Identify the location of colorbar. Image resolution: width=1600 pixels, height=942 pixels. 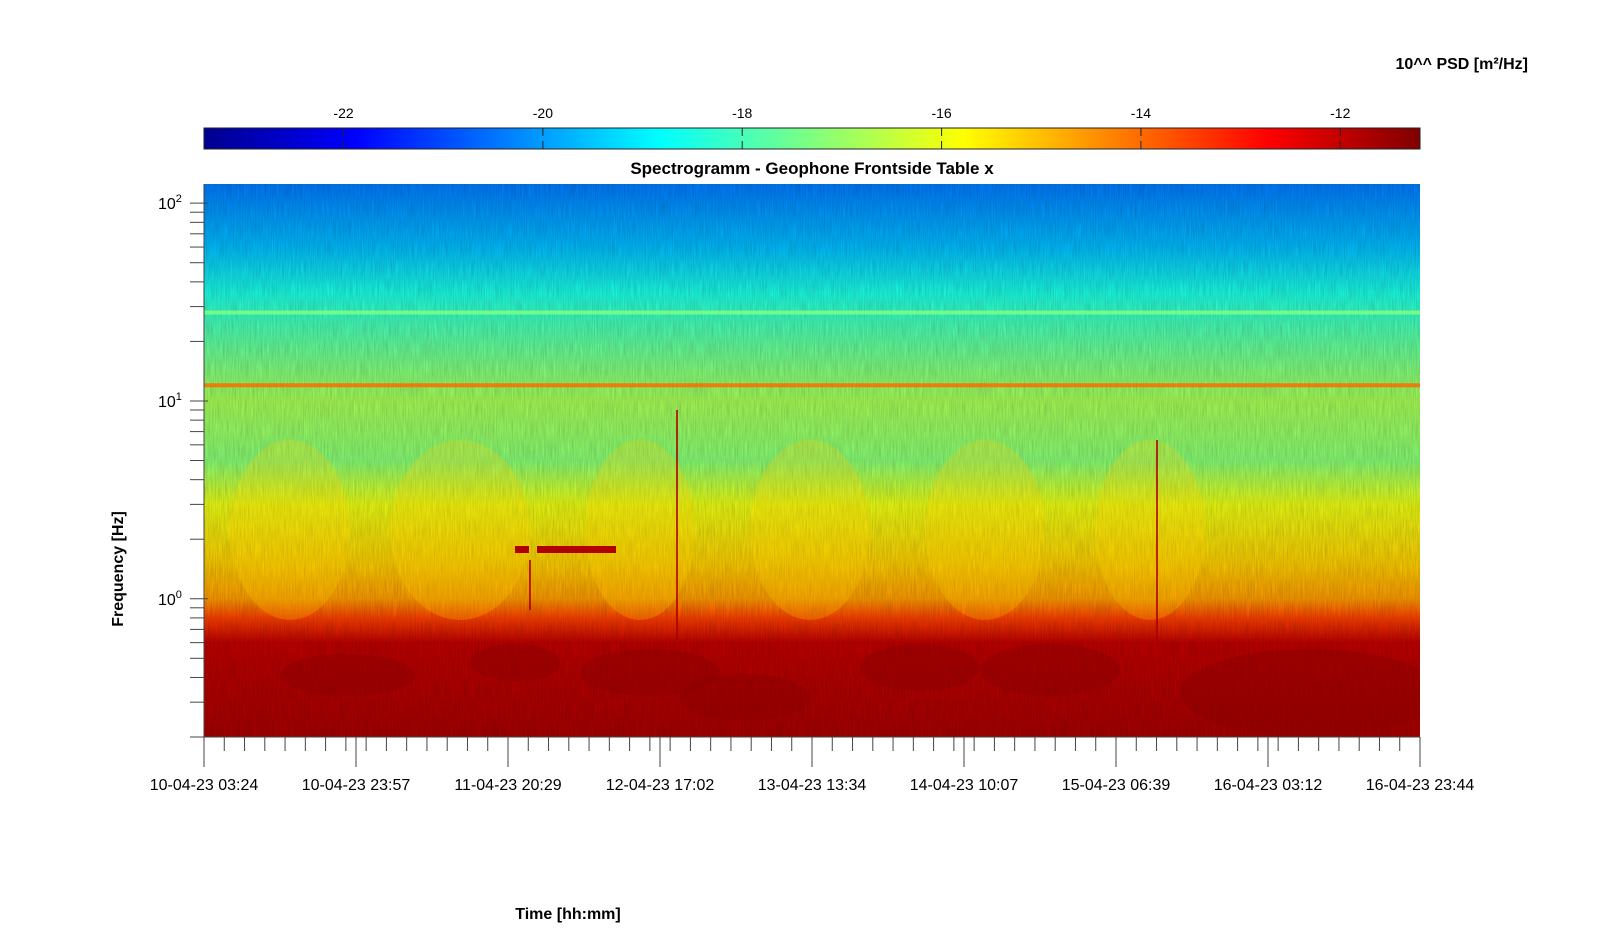
(812, 138).